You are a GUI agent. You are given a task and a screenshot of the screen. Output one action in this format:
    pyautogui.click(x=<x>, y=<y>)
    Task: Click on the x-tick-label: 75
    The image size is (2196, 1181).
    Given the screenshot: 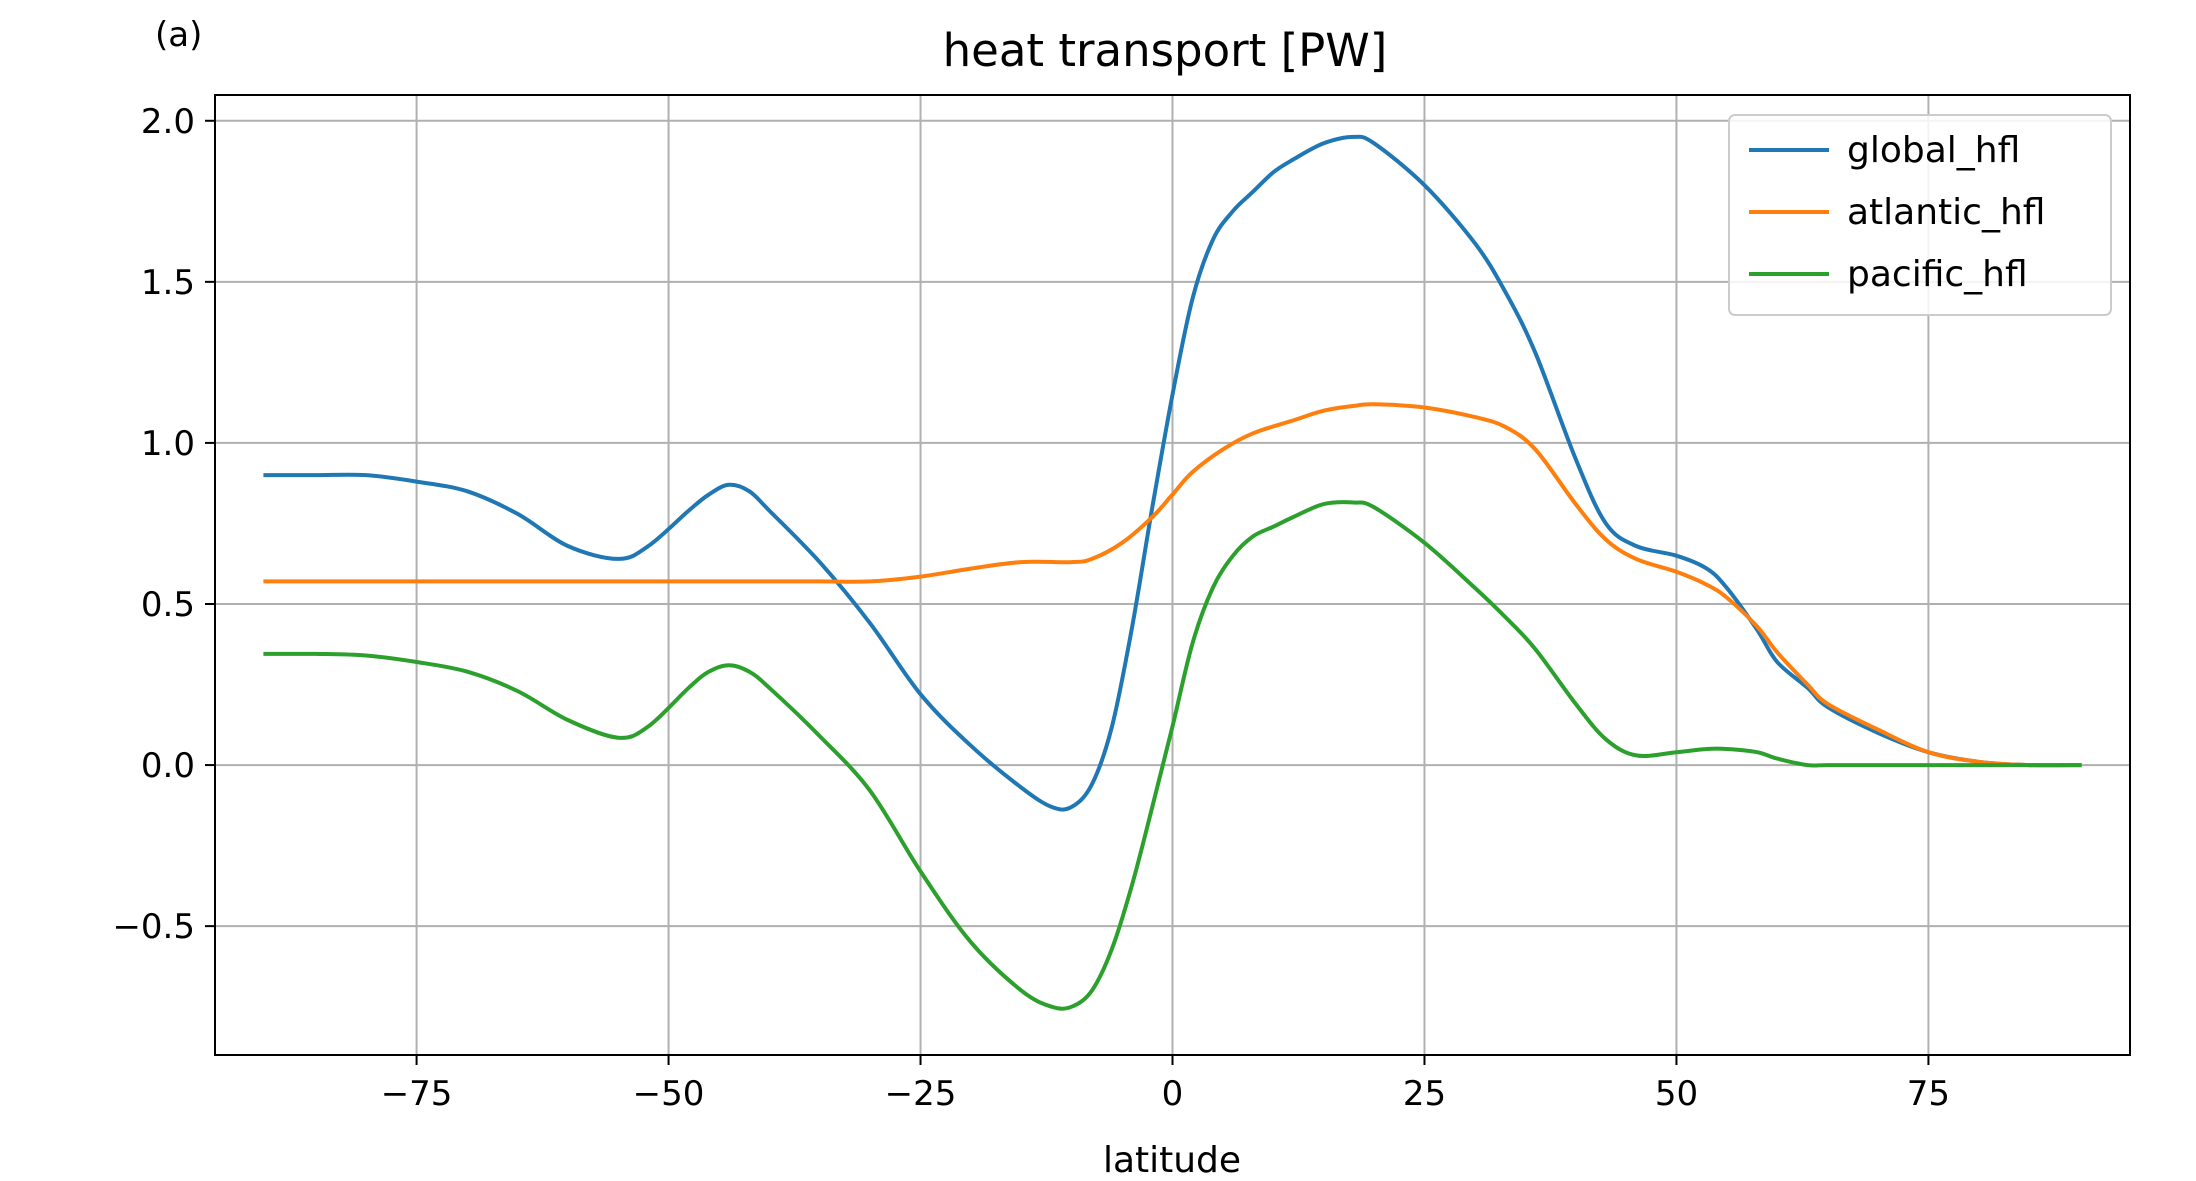 What is the action you would take?
    pyautogui.click(x=1928, y=1094)
    